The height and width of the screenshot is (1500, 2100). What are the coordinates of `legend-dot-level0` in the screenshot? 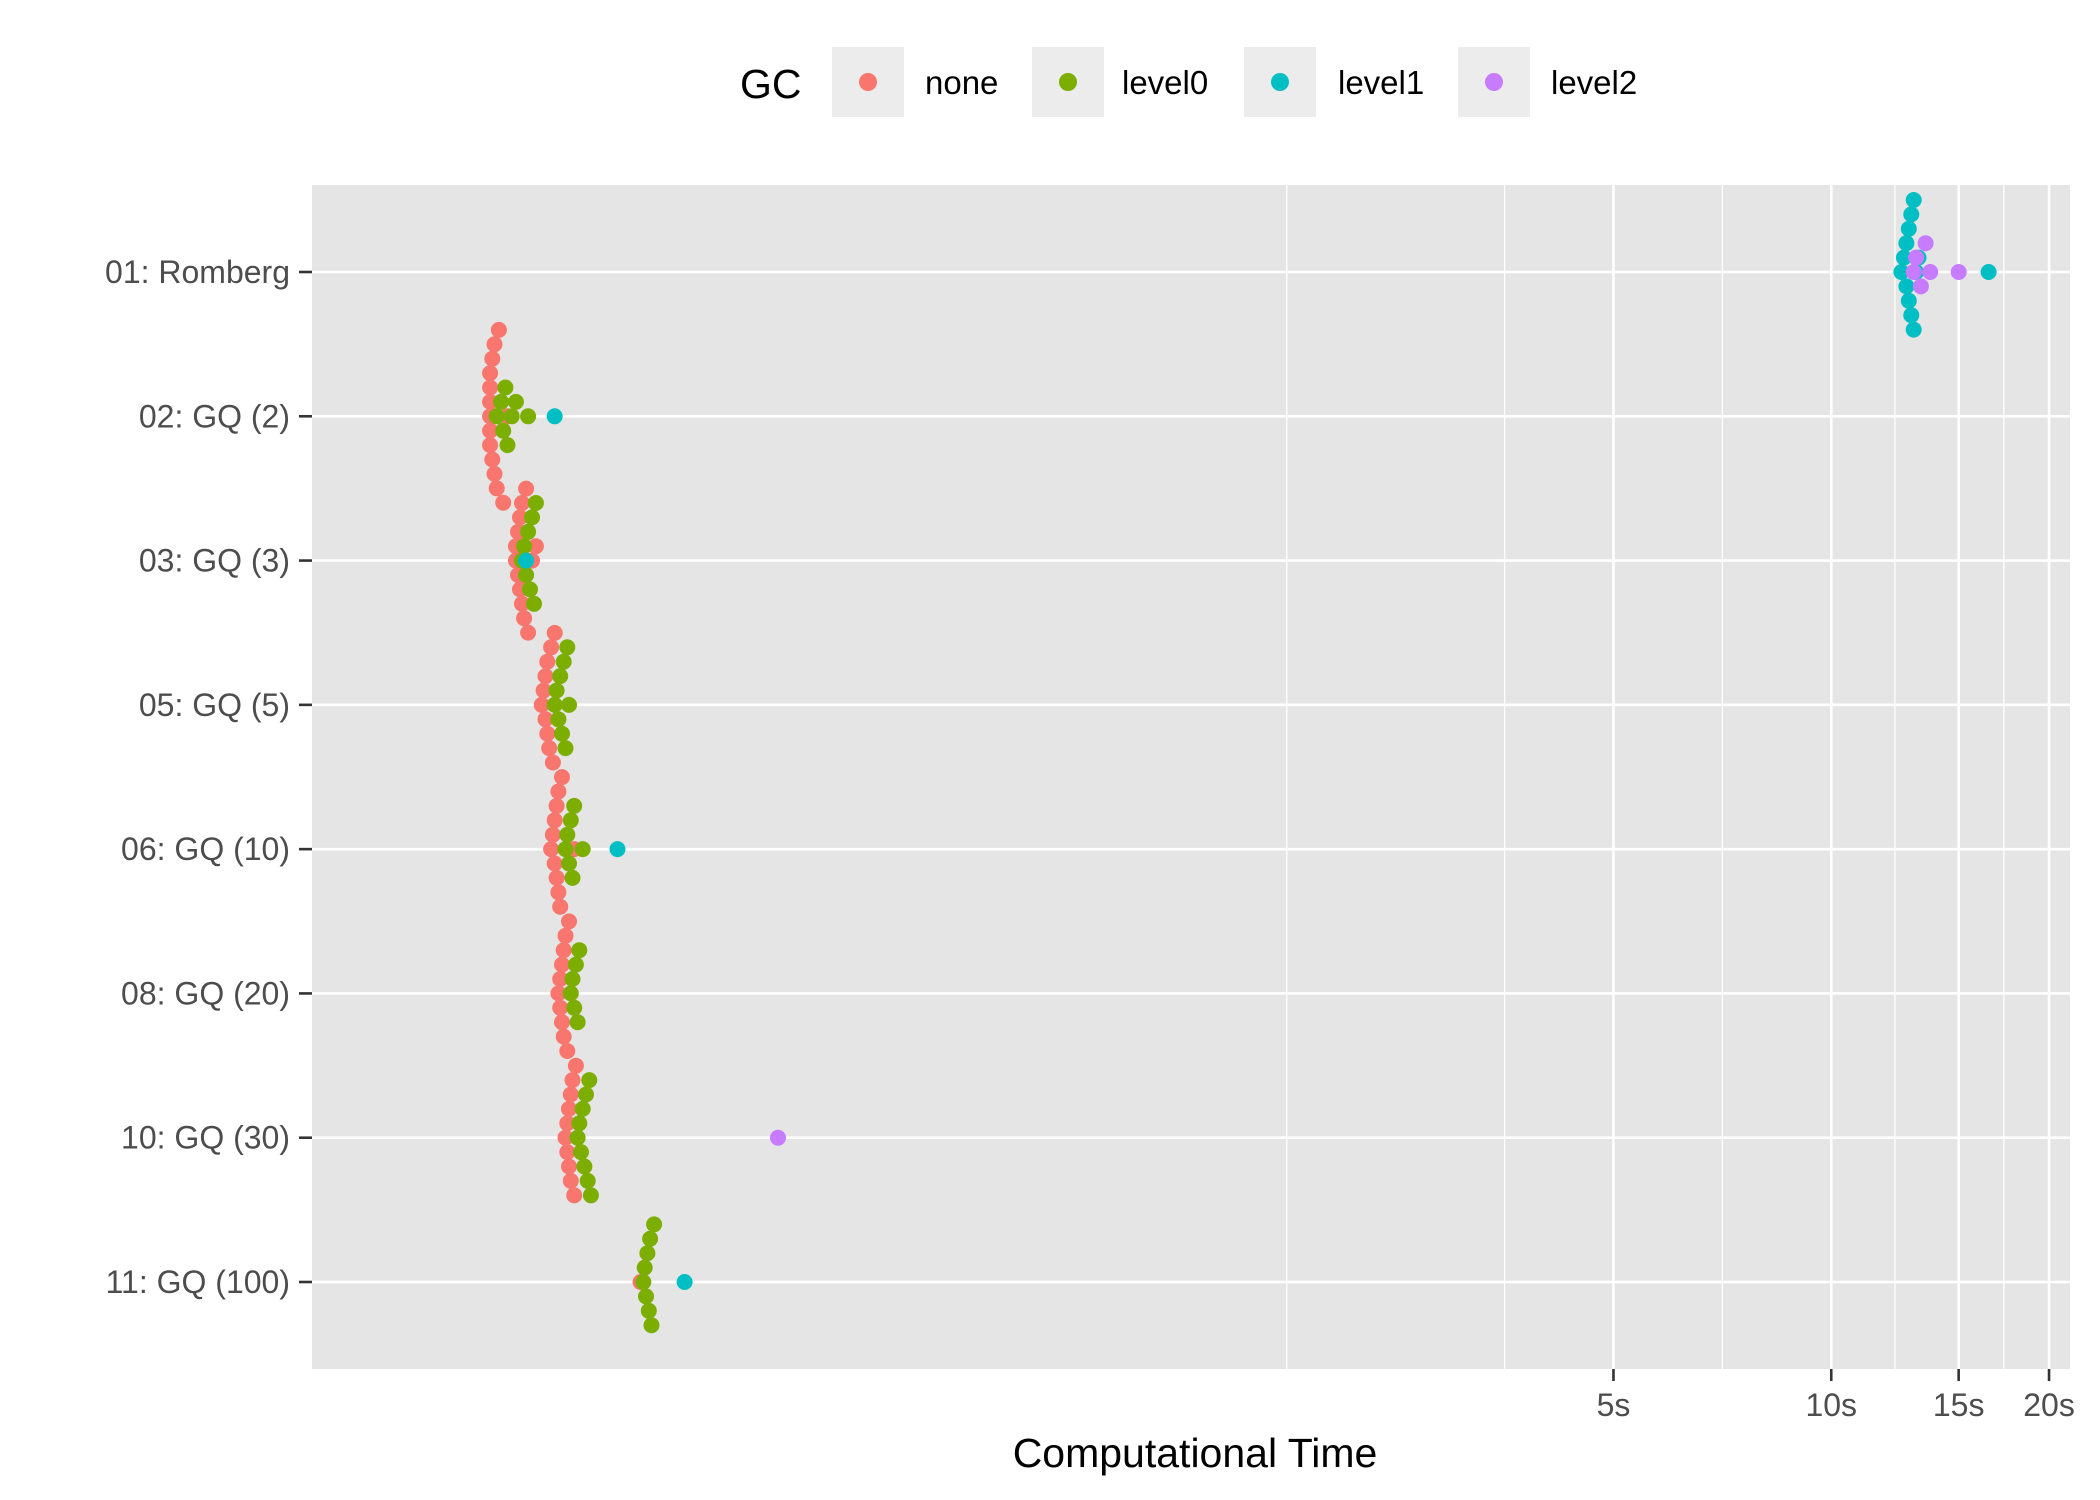 It's located at (1068, 82).